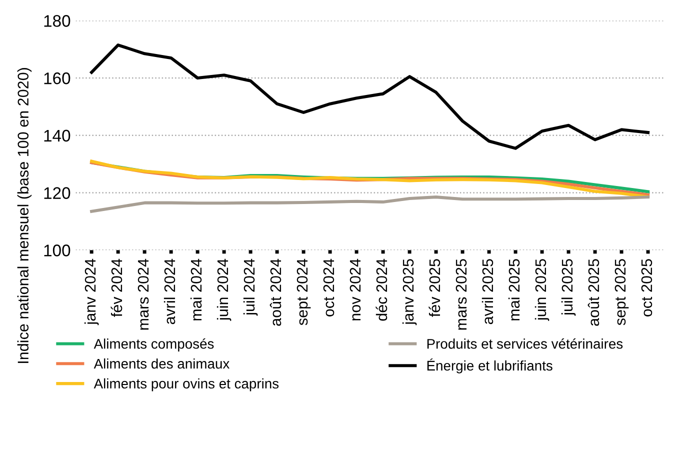 The height and width of the screenshot is (459, 688). Describe the element at coordinates (355, 289) in the screenshot. I see `x-tick-label: nov 2024` at that location.